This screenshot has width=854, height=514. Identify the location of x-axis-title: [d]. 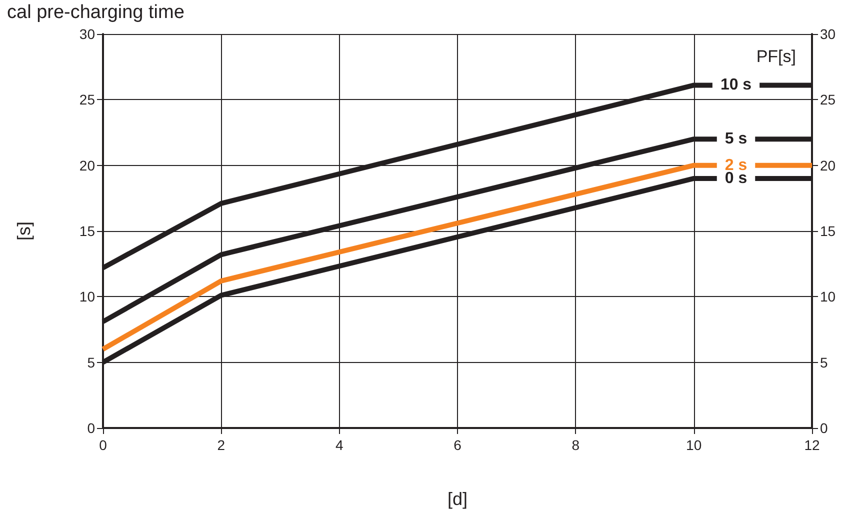
(457, 499).